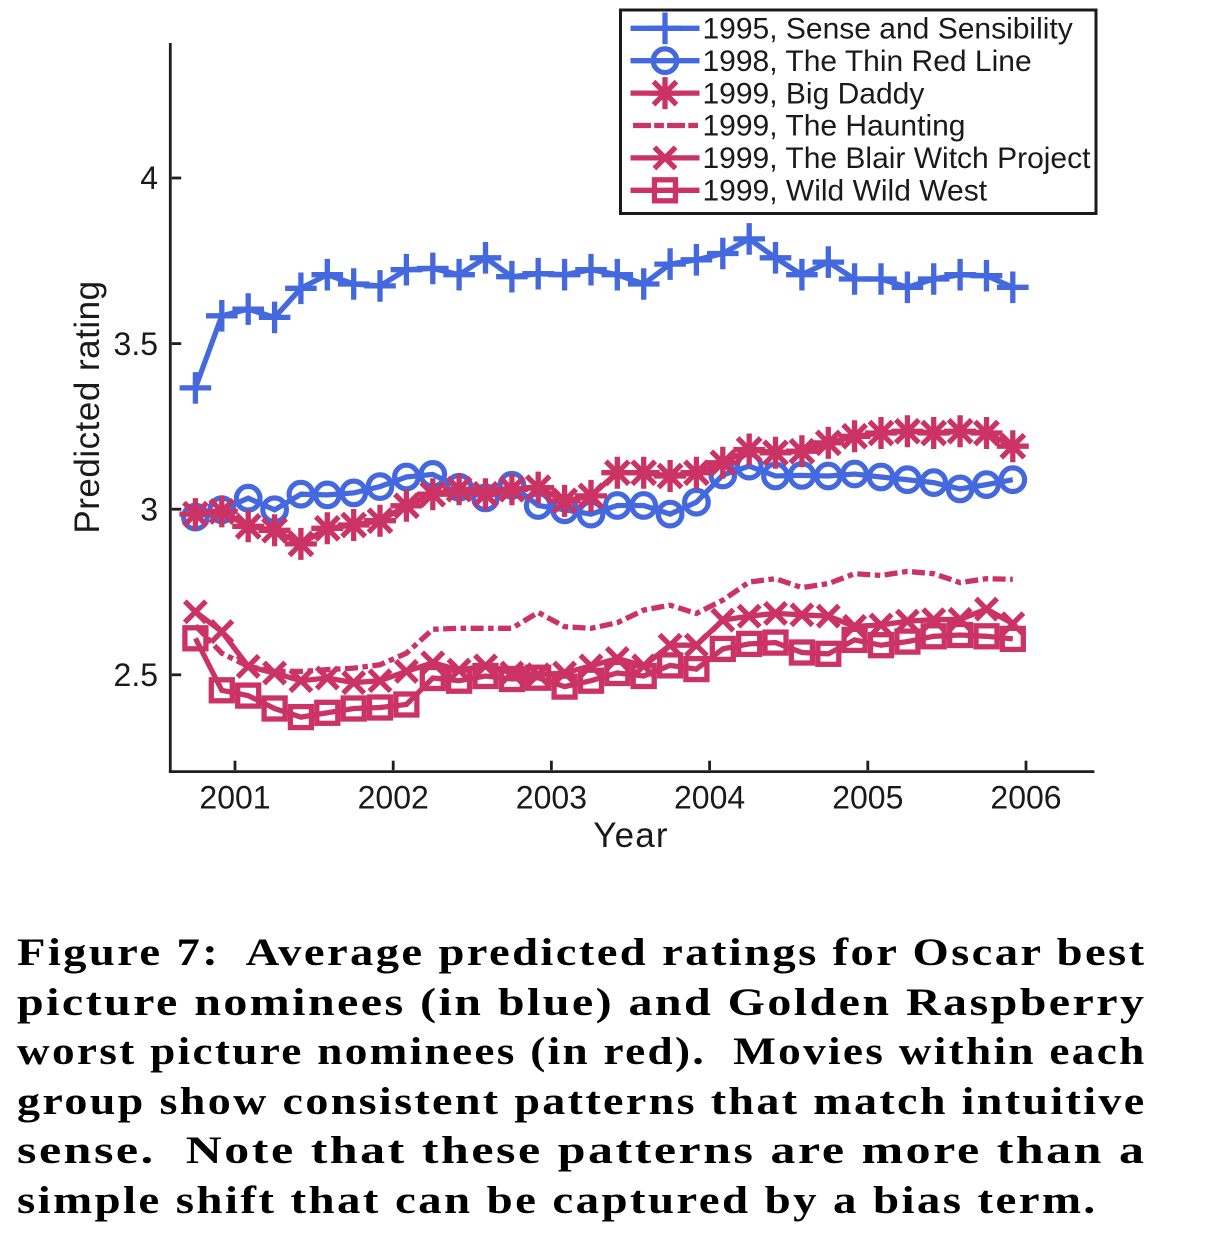  Describe the element at coordinates (814, 93) in the screenshot. I see `svg-text: 1999, Big Daddy` at that location.